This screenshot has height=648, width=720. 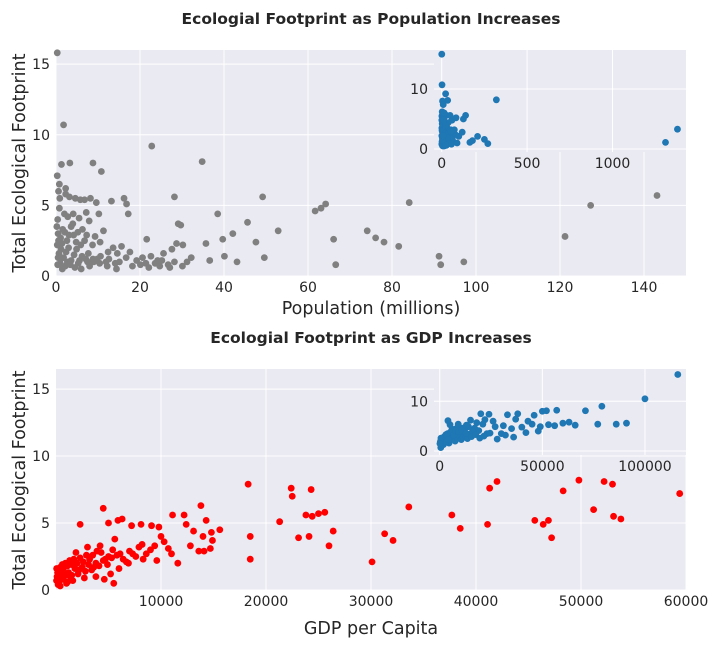 I want to click on population-y-tick-label: 0, so click(x=45, y=277).